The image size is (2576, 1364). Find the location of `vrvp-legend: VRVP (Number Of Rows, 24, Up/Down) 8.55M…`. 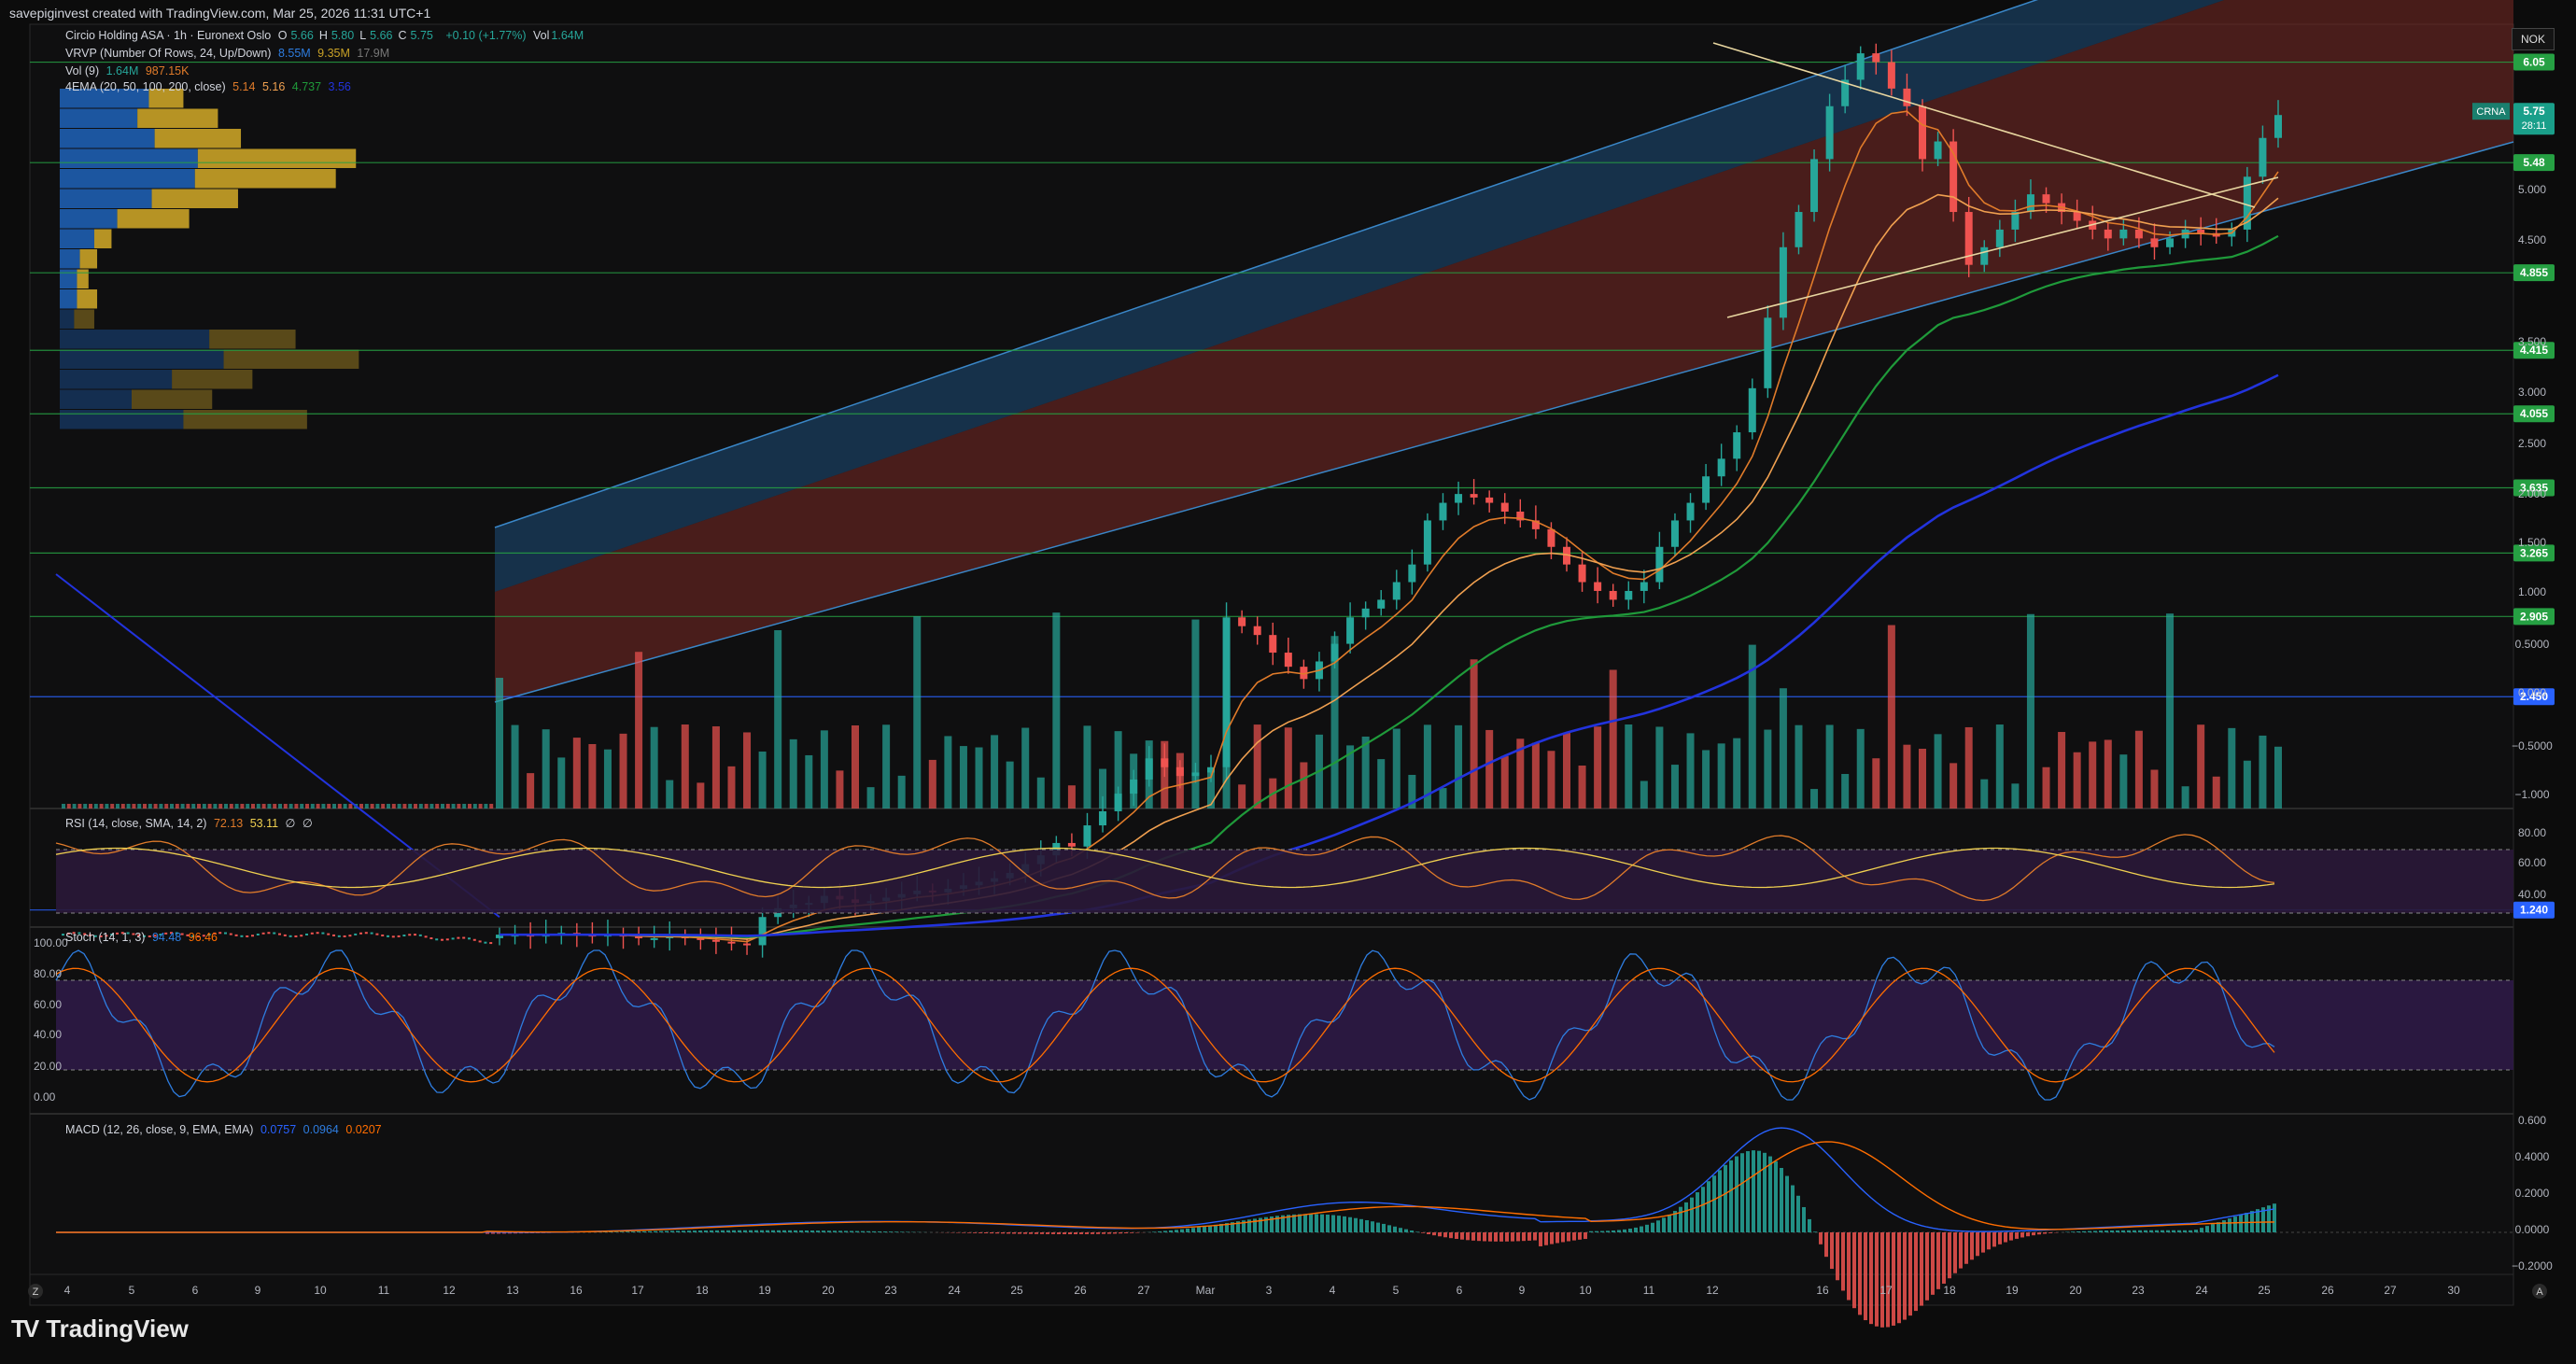

vrvp-legend: VRVP (Number Of Rows, 24, Up/Down) 8.55M… is located at coordinates (229, 53).